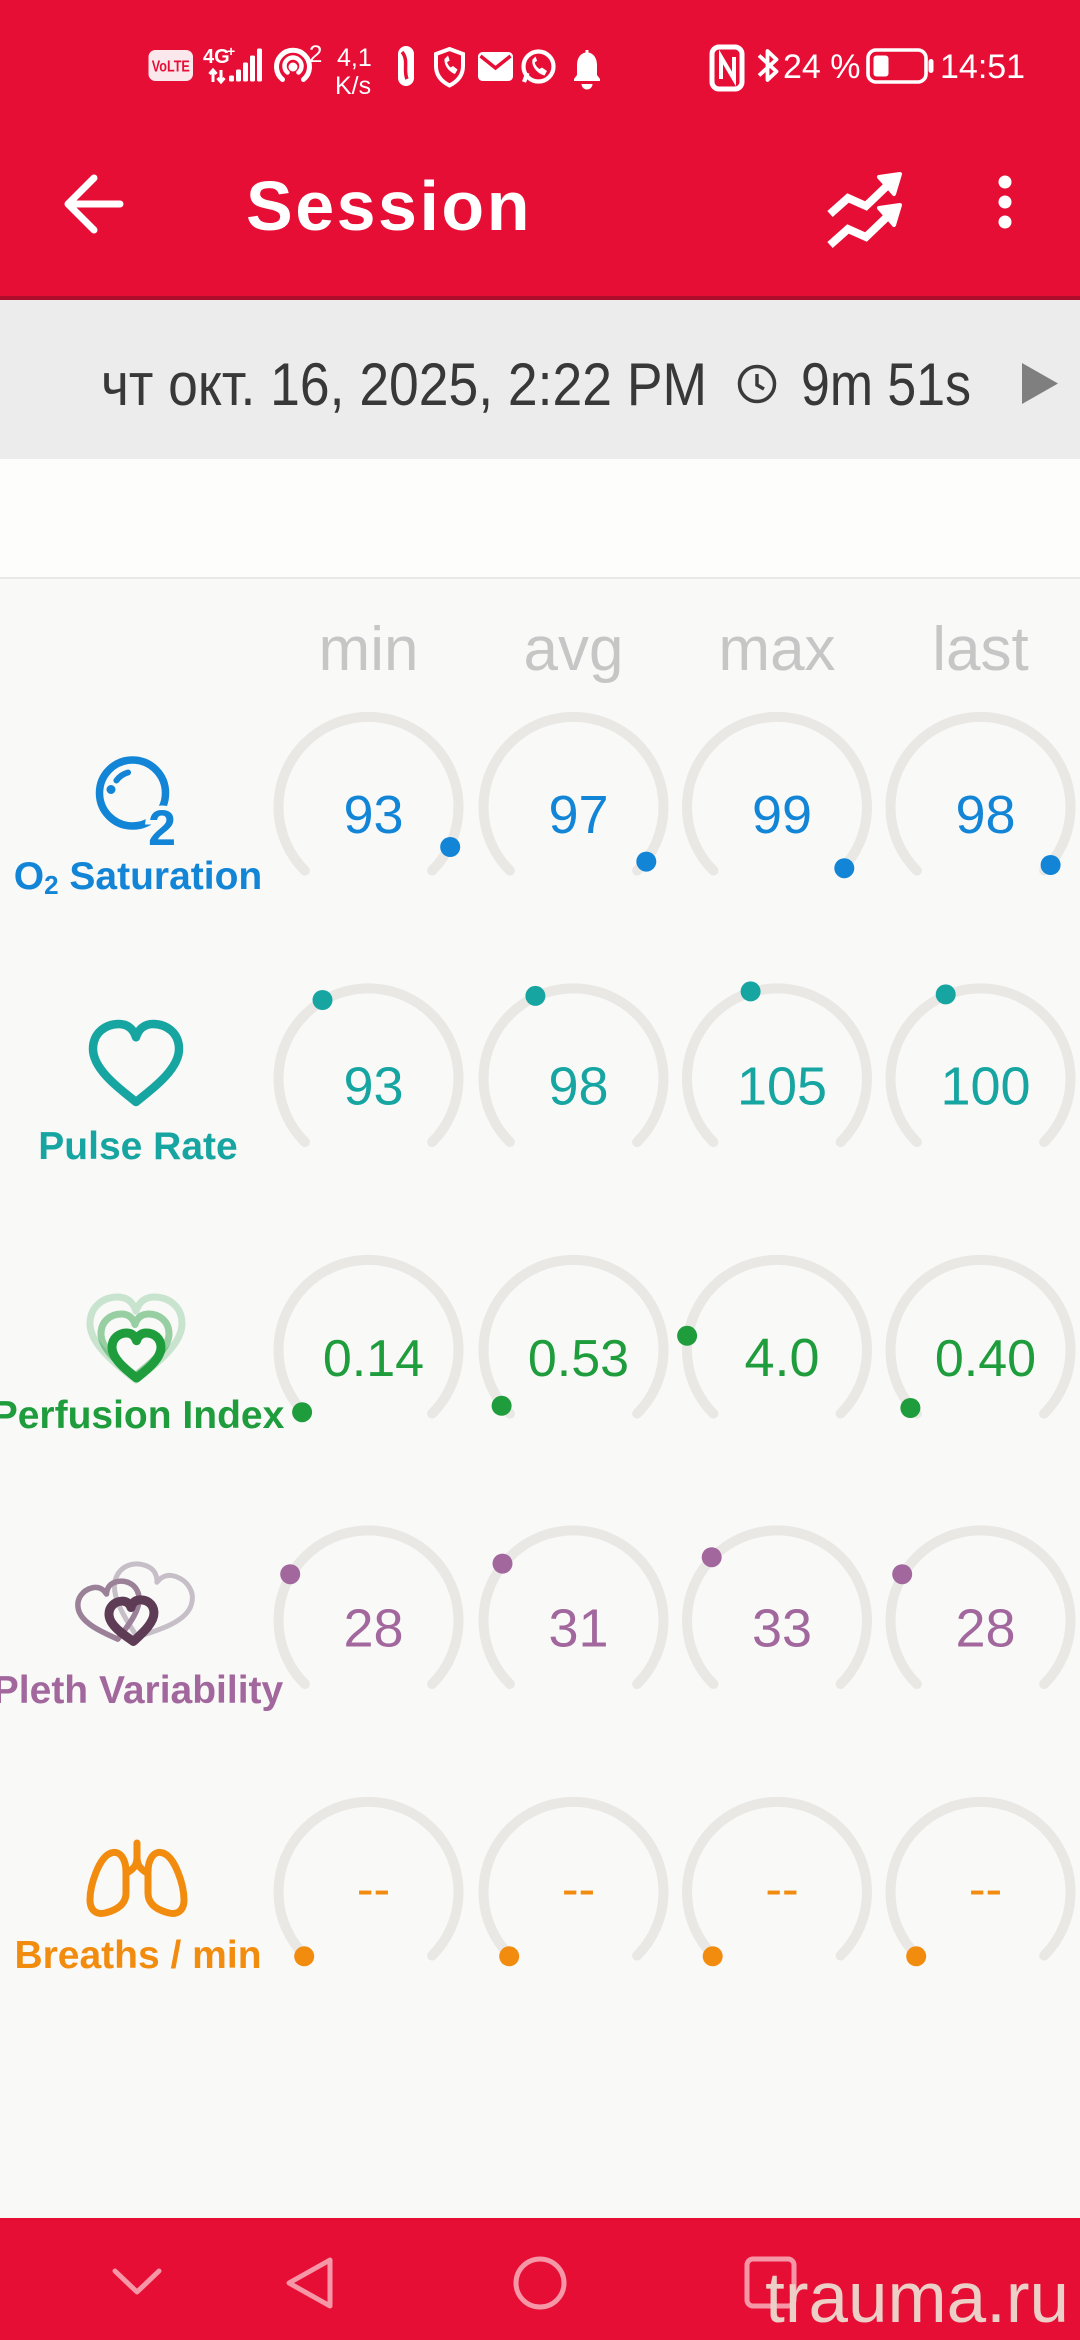  I want to click on svg-text: 31, so click(578, 1629).